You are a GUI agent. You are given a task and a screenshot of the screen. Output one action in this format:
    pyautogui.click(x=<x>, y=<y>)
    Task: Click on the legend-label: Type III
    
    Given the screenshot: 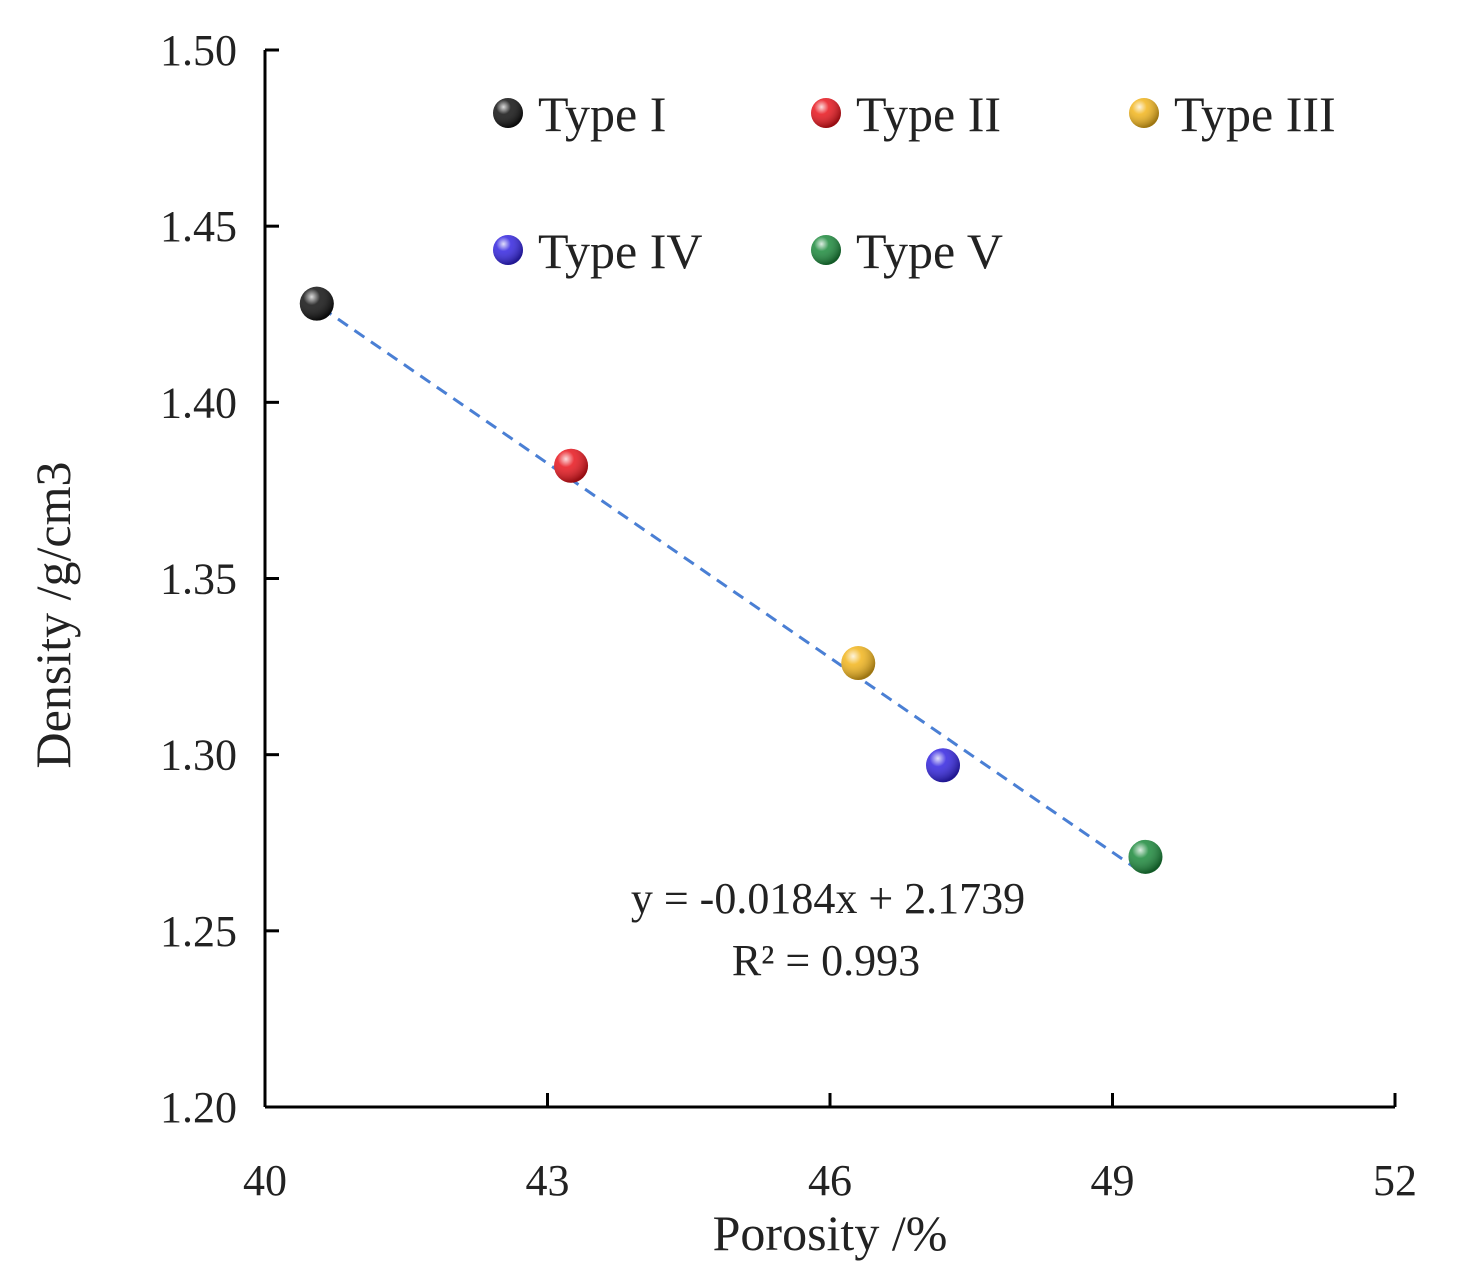 What is the action you would take?
    pyautogui.click(x=1255, y=114)
    